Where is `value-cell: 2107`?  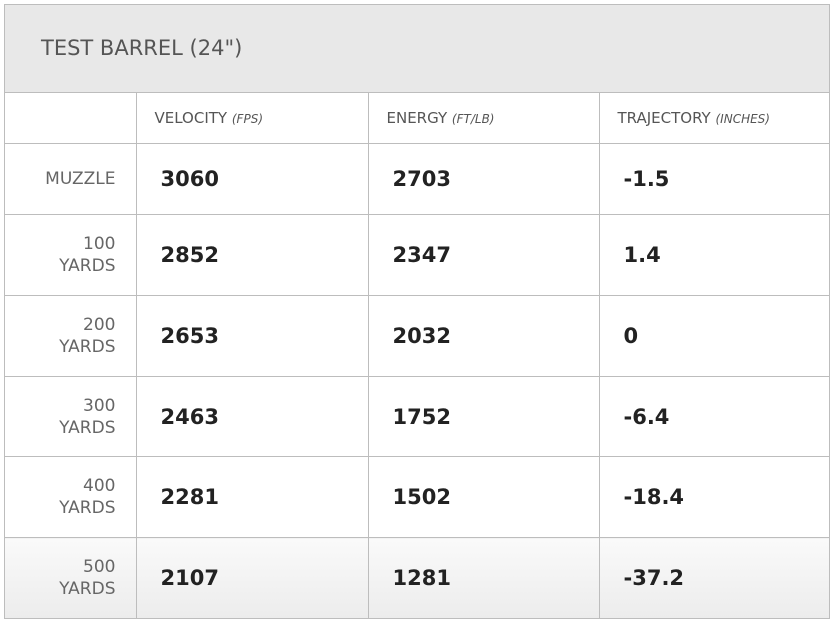
value-cell: 2107 is located at coordinates (252, 577).